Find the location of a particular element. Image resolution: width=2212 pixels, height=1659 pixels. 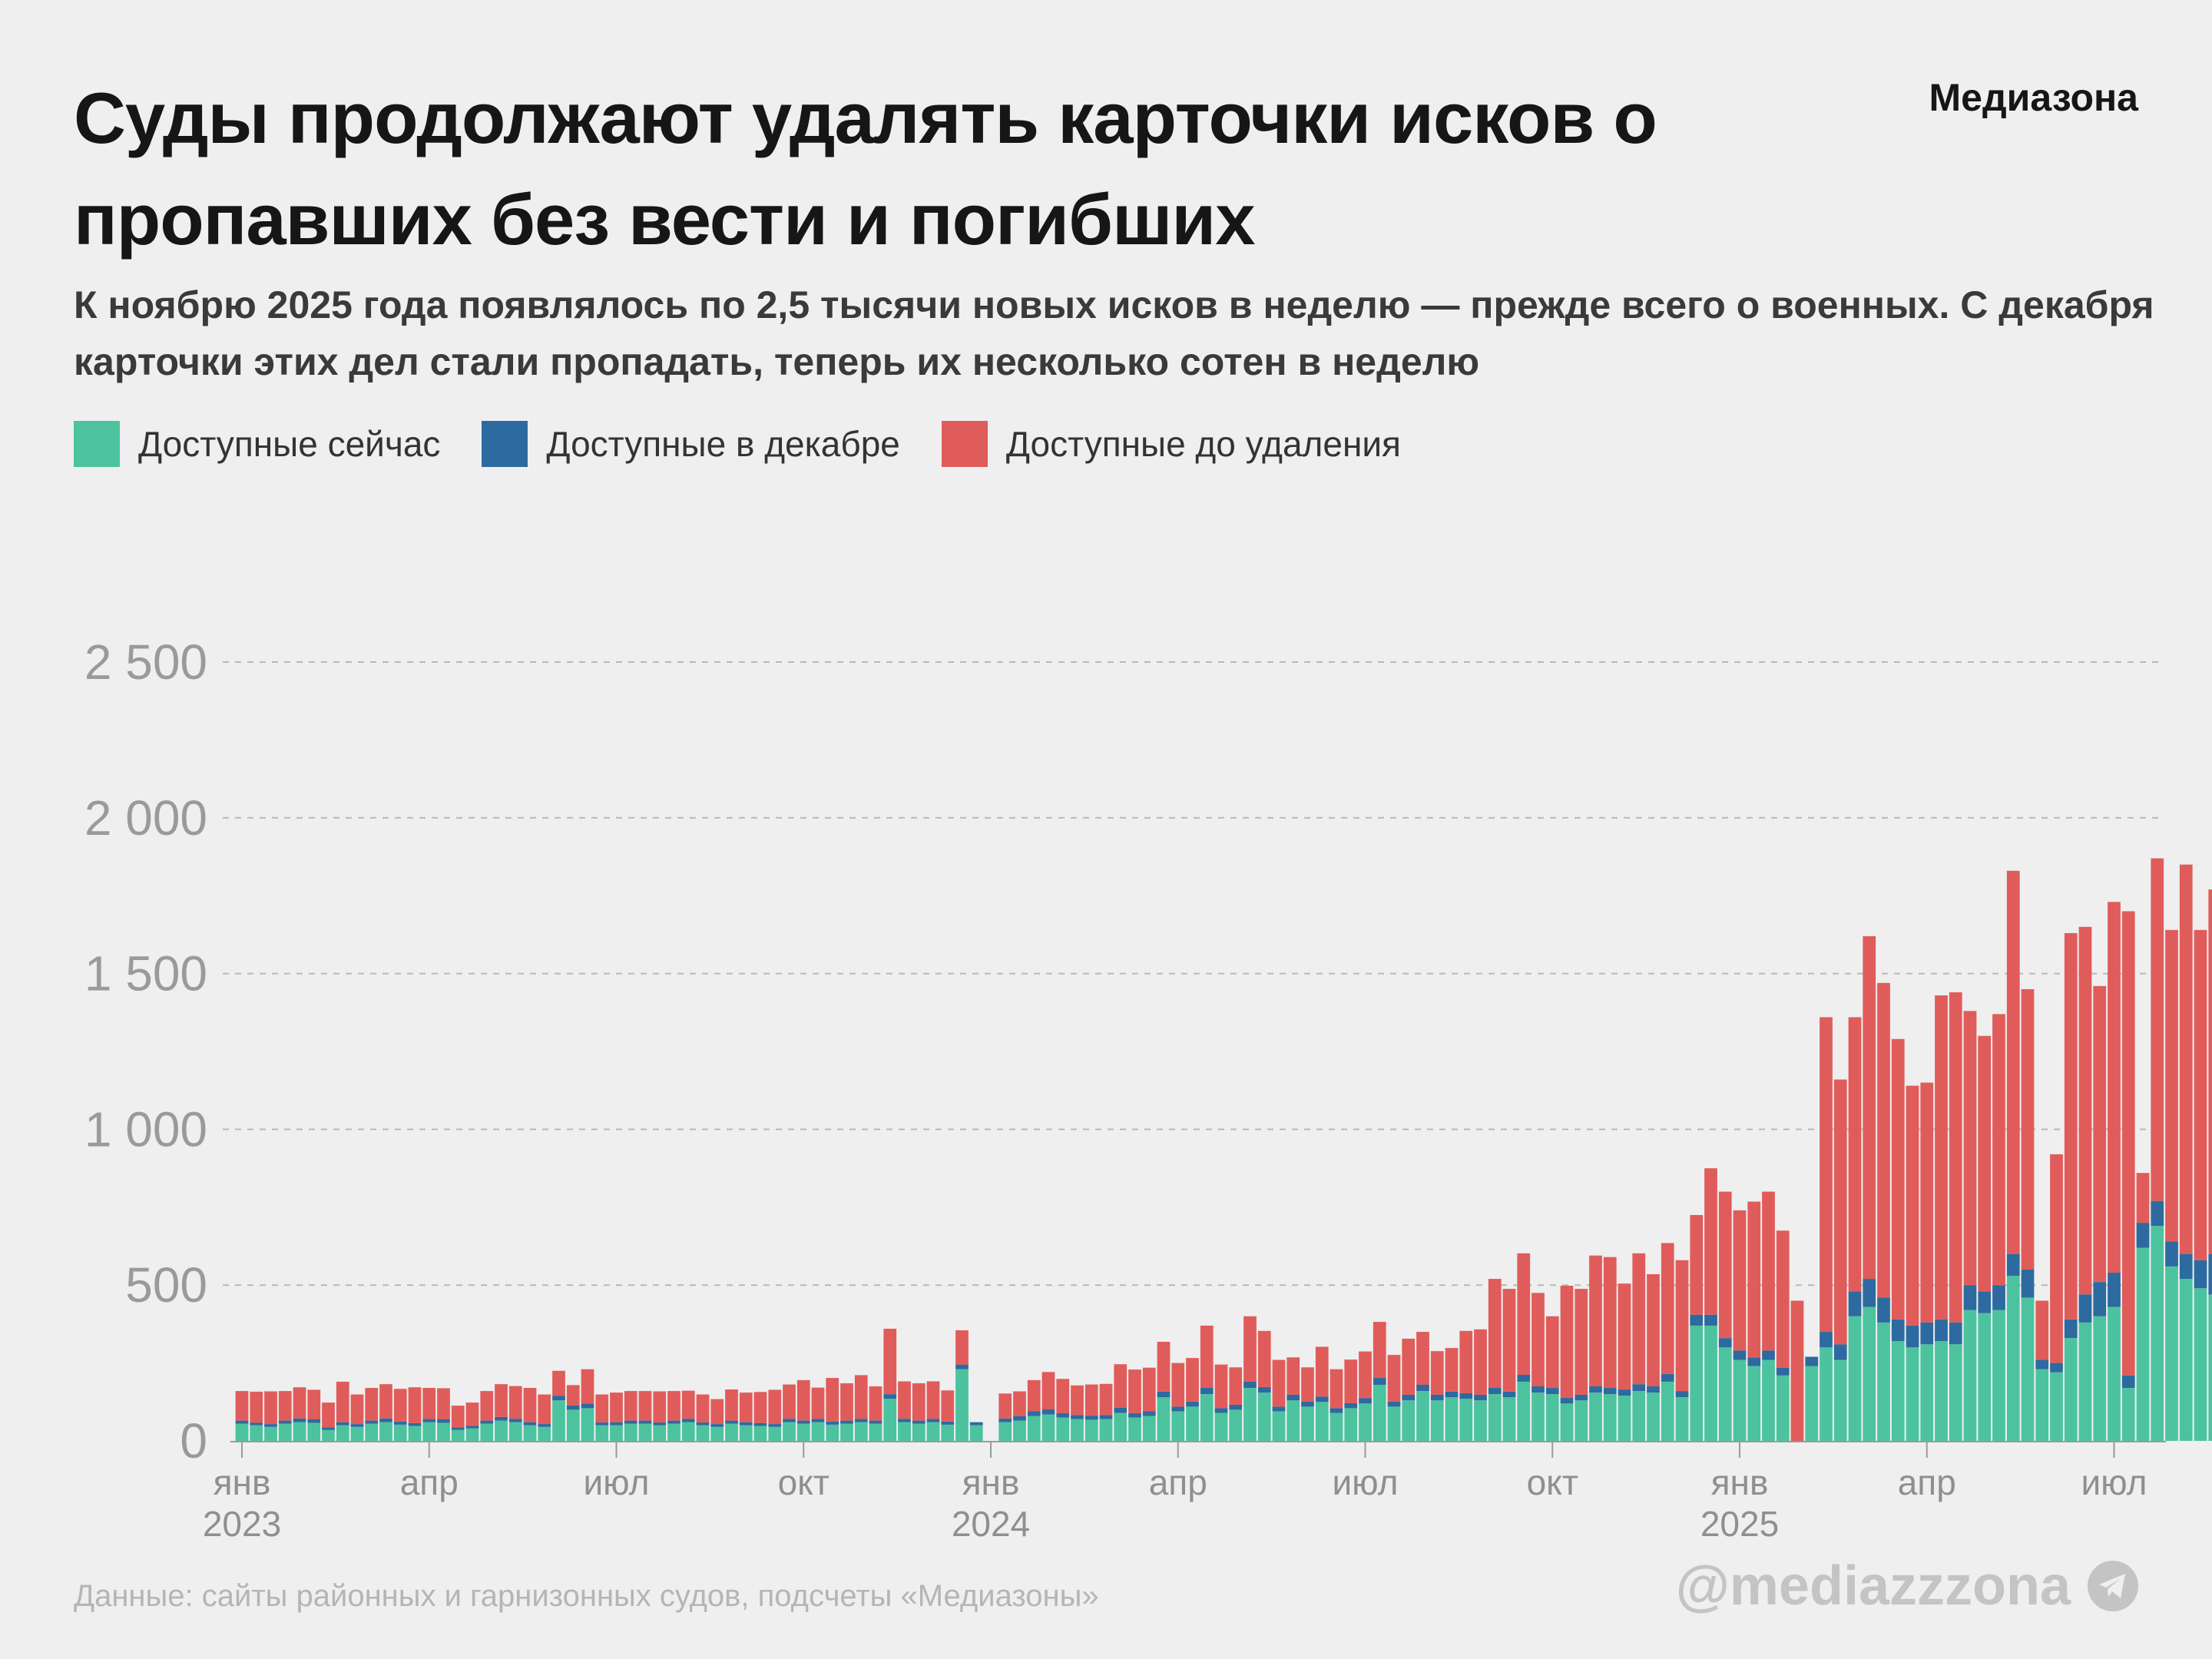

legend-label-december: Доступные в декабре is located at coordinates (723, 444).